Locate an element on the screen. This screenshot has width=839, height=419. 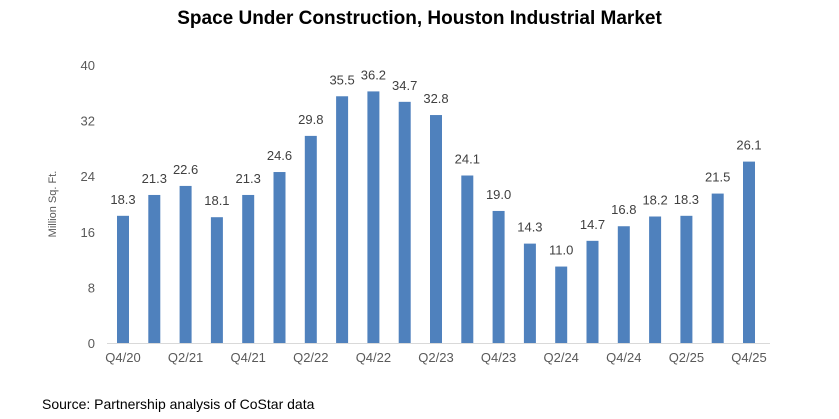
data-label: 19.0 is located at coordinates (498, 194).